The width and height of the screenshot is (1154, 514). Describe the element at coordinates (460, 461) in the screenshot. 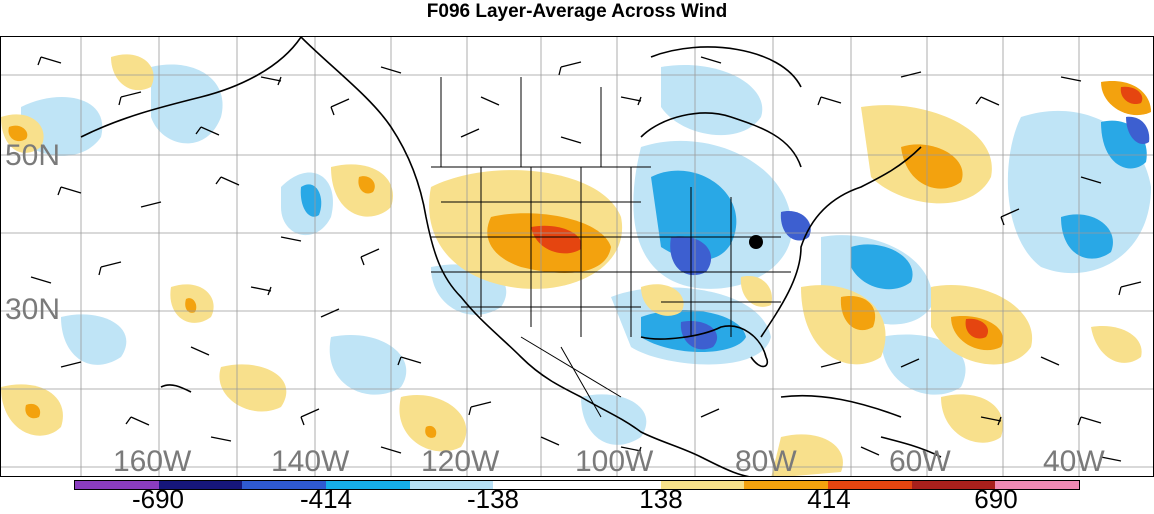

I see `lon-label-120w: 120W` at that location.